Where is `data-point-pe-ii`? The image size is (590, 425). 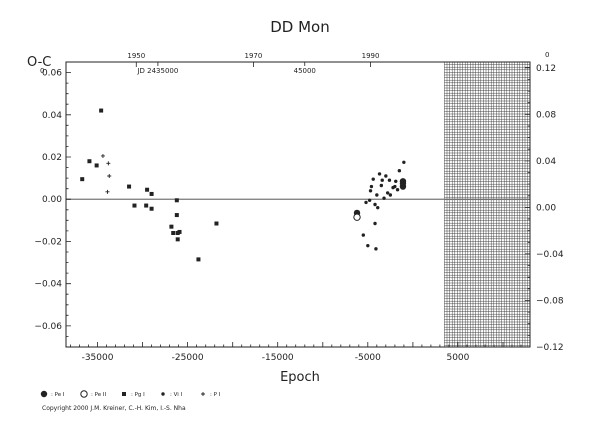 data-point-pe-ii is located at coordinates (357, 217).